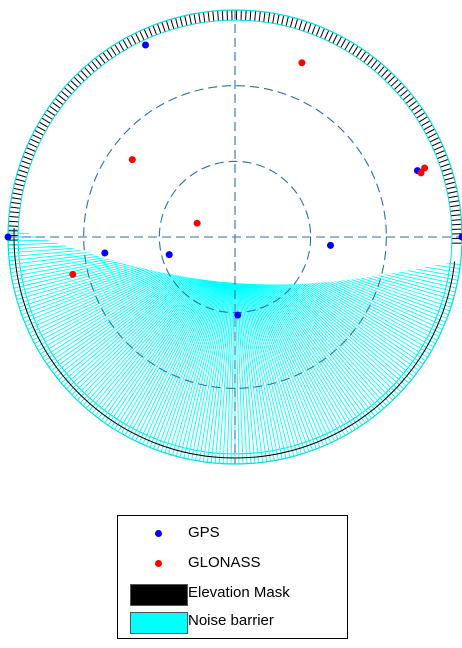 The height and width of the screenshot is (648, 462). I want to click on noise-barrier-swatch-icon, so click(159, 623).